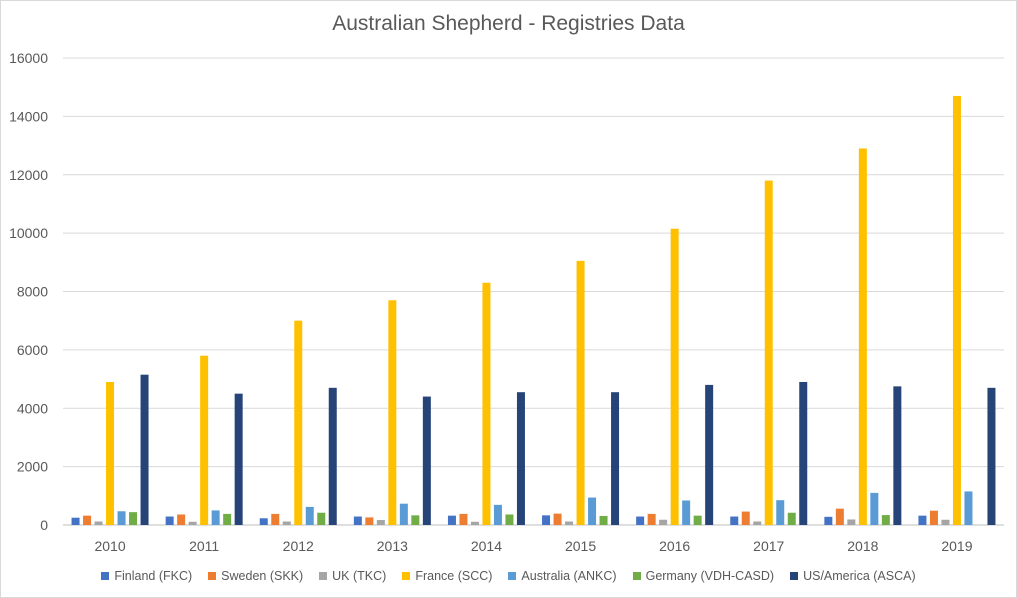 This screenshot has width=1017, height=598. What do you see at coordinates (956, 546) in the screenshot?
I see `x-tick-label: 2019` at bounding box center [956, 546].